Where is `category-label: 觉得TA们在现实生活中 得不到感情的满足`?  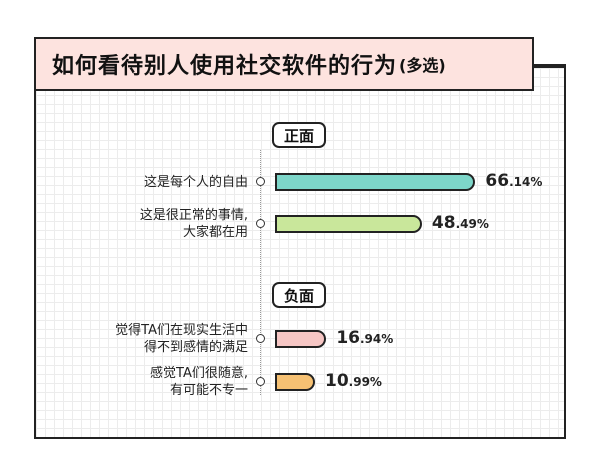 category-label: 觉得TA们在现实生活中 得不到感情的满足 is located at coordinates (181, 339).